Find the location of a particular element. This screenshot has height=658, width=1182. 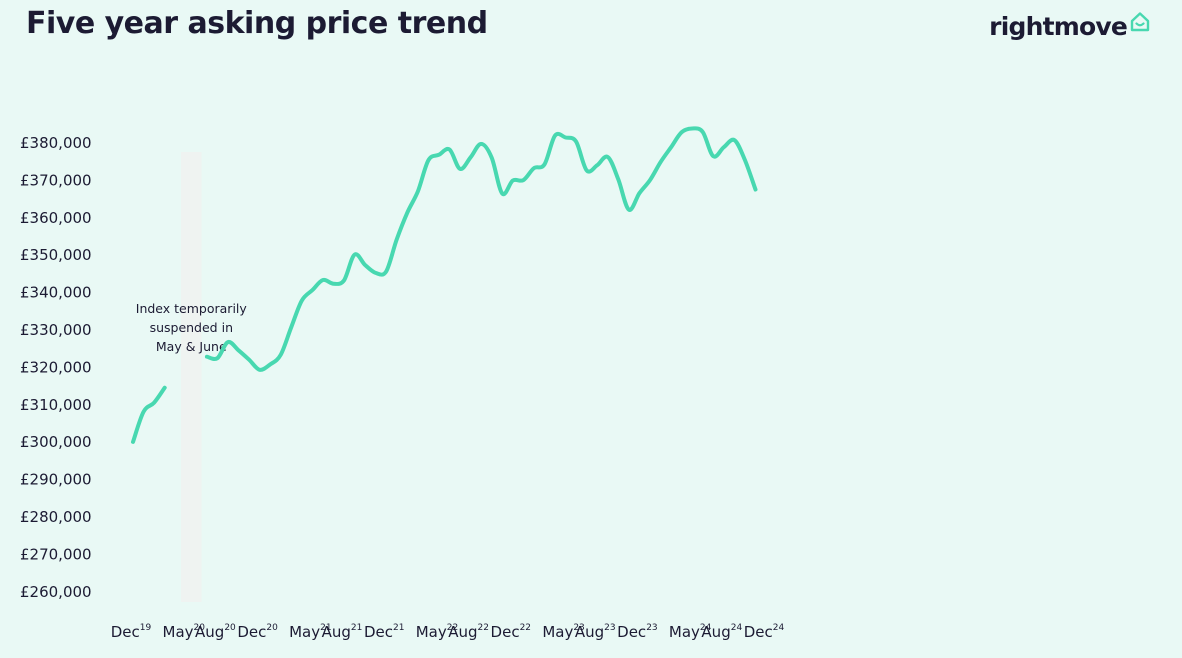

x-tick-label: Aug20 is located at coordinates (215, 632).